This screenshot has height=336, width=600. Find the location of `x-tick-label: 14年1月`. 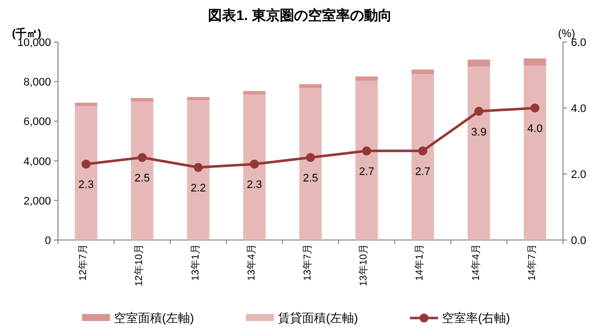

x-tick-label: 14年1月 is located at coordinates (420, 262).